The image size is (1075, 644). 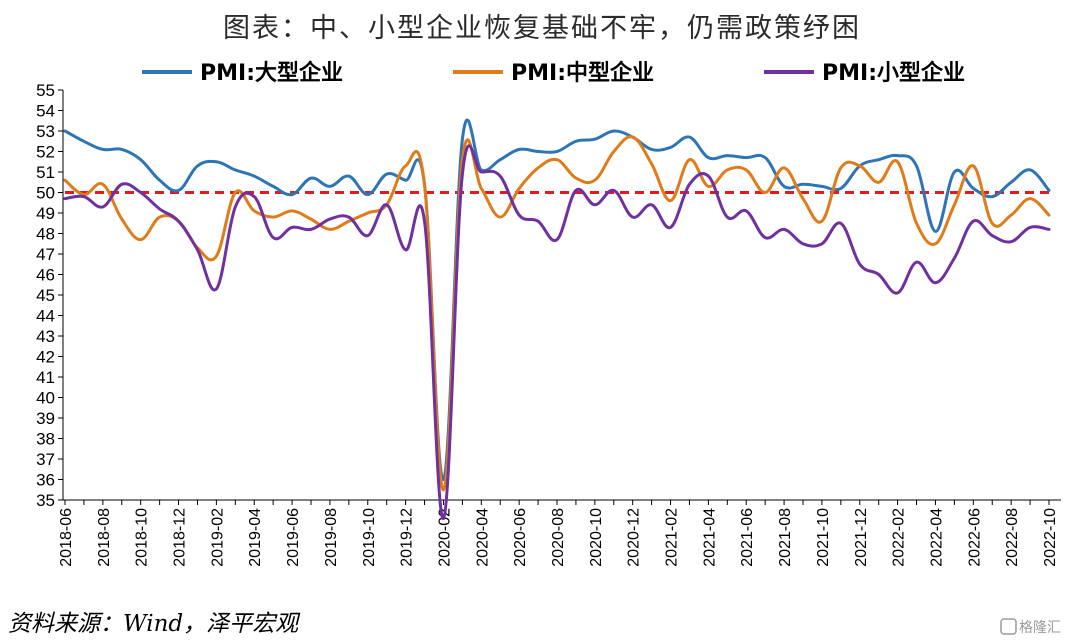 What do you see at coordinates (747, 537) in the screenshot?
I see `x-tick-label: 2021-06` at bounding box center [747, 537].